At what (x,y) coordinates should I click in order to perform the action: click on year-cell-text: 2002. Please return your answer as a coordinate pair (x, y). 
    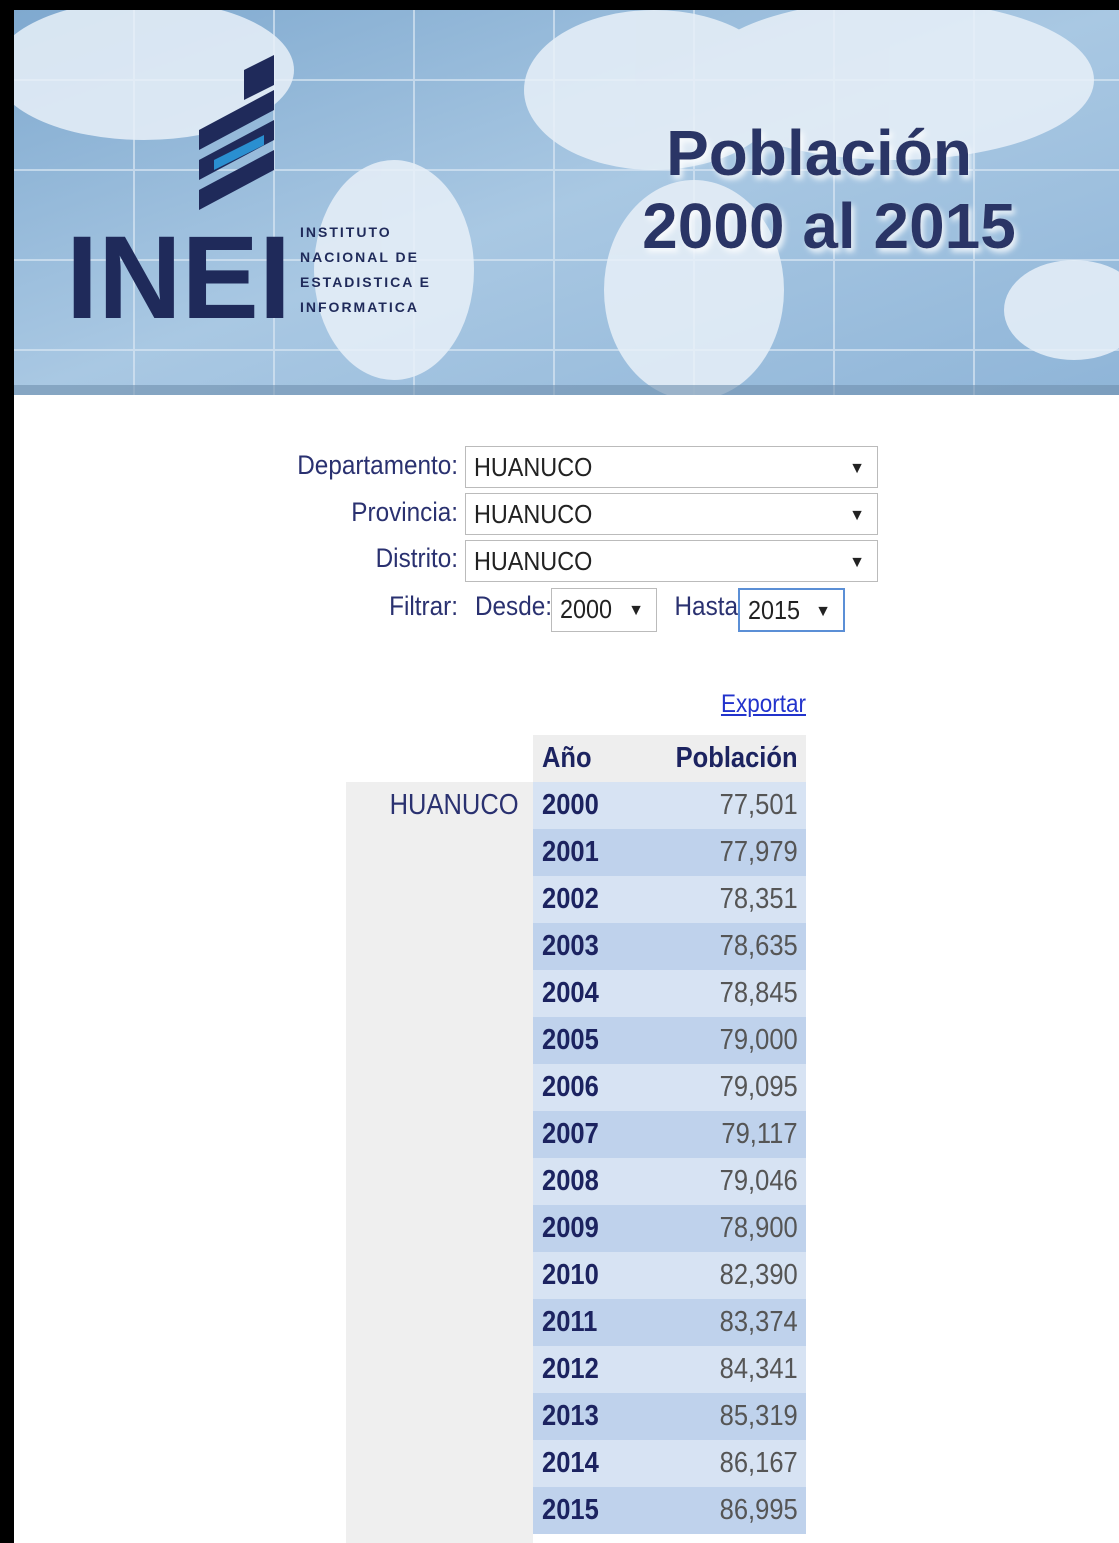
    Looking at the image, I should click on (570, 899).